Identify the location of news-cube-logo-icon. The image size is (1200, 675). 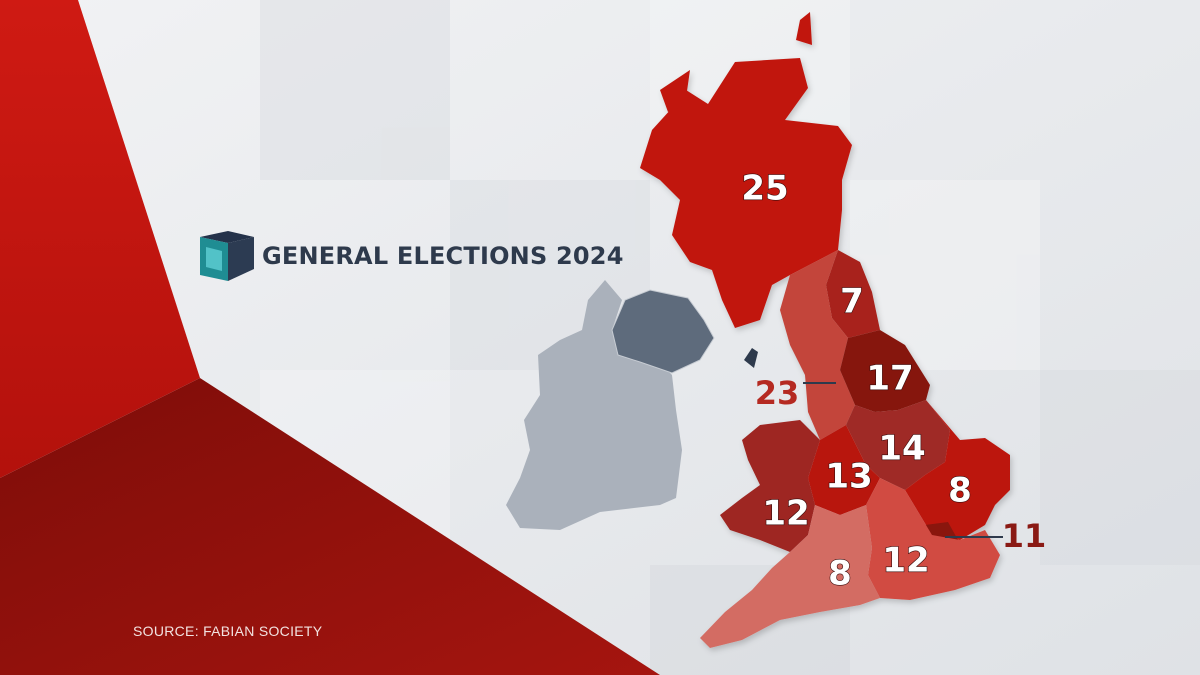
(227, 256).